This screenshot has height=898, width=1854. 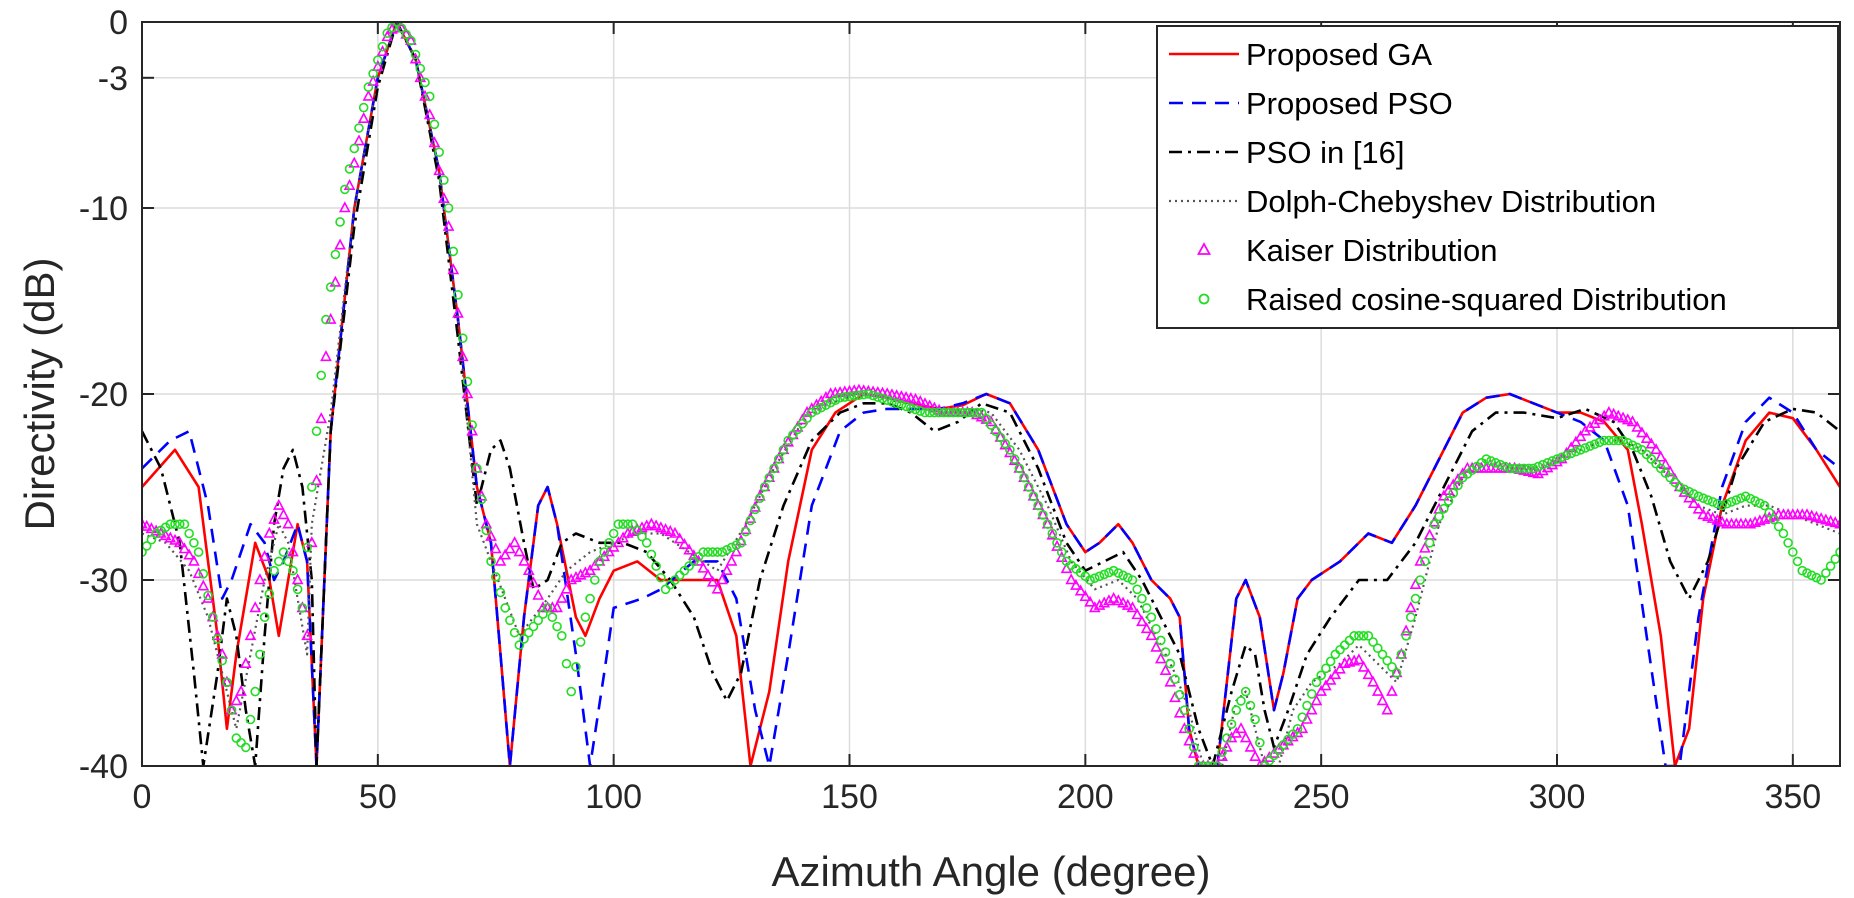 What do you see at coordinates (1412, 201) in the screenshot?
I see `legend-item: Dolph-Chebyshev Distribution` at bounding box center [1412, 201].